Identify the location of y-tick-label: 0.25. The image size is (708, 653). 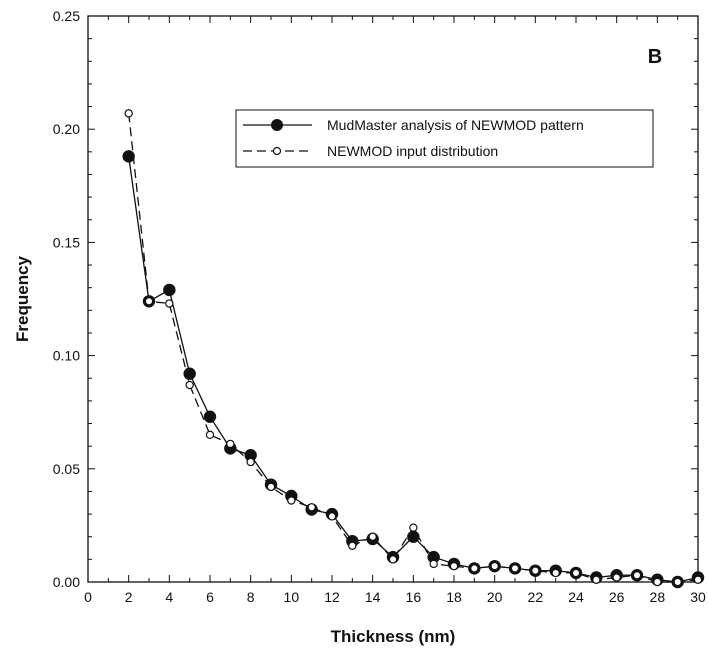
(66, 16).